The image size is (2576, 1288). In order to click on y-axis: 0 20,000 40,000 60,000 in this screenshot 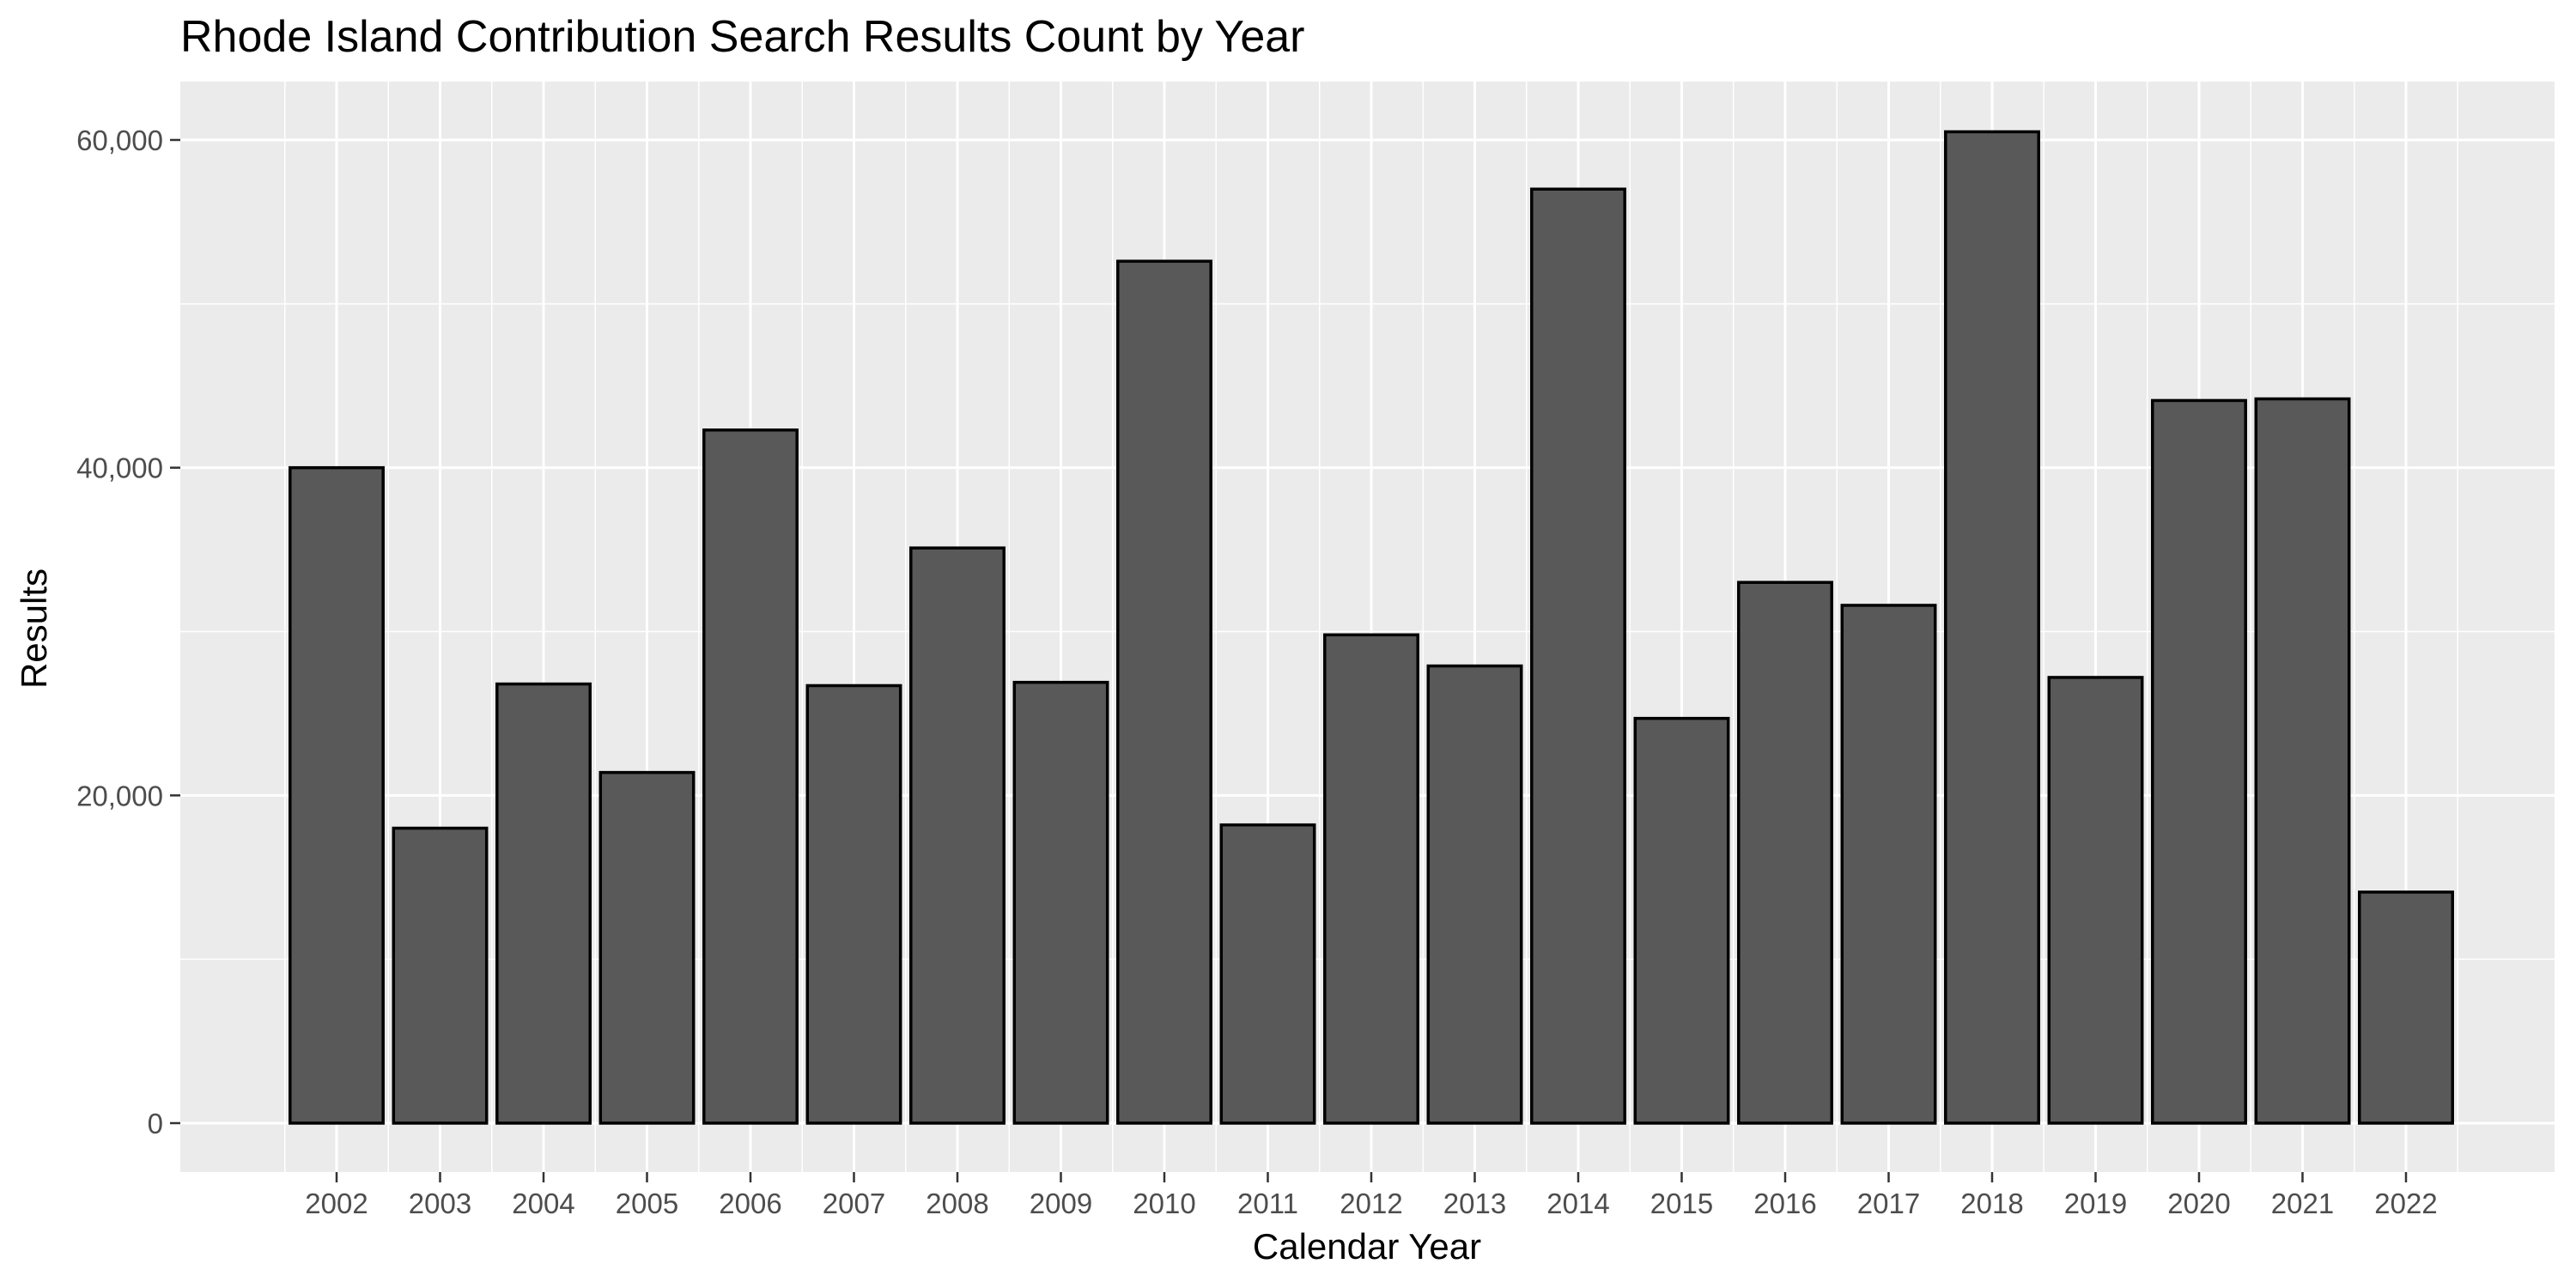, I will do `click(128, 632)`.